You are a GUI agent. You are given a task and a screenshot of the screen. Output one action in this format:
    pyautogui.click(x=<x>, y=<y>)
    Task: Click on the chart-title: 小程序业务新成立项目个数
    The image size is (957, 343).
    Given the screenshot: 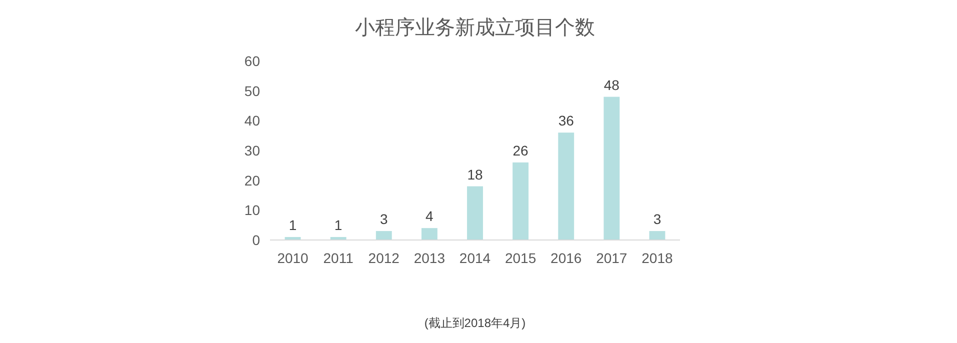 What is the action you would take?
    pyautogui.click(x=475, y=28)
    